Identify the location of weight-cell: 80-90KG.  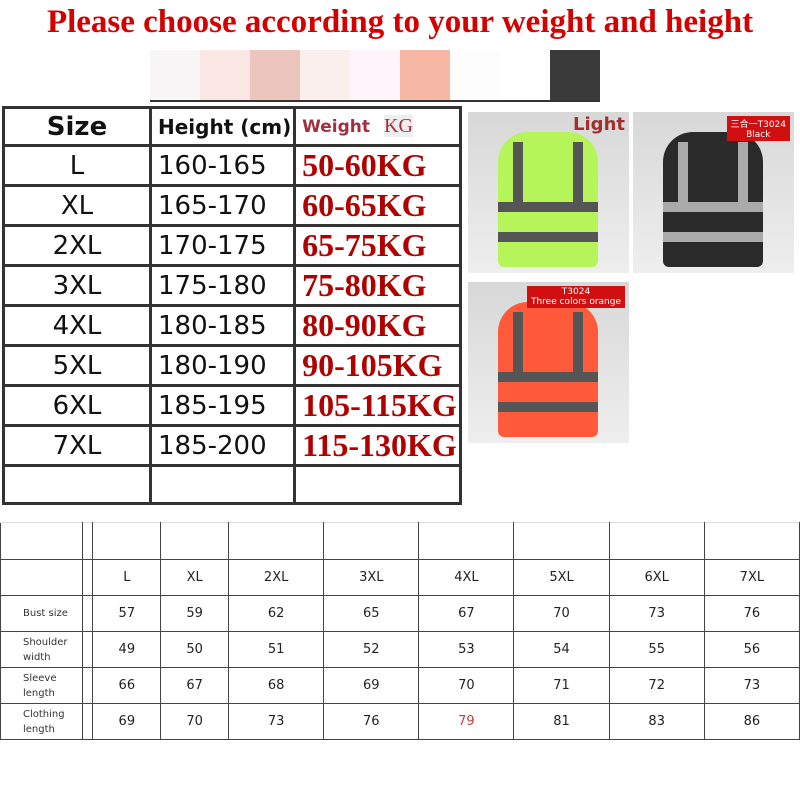
(377, 325).